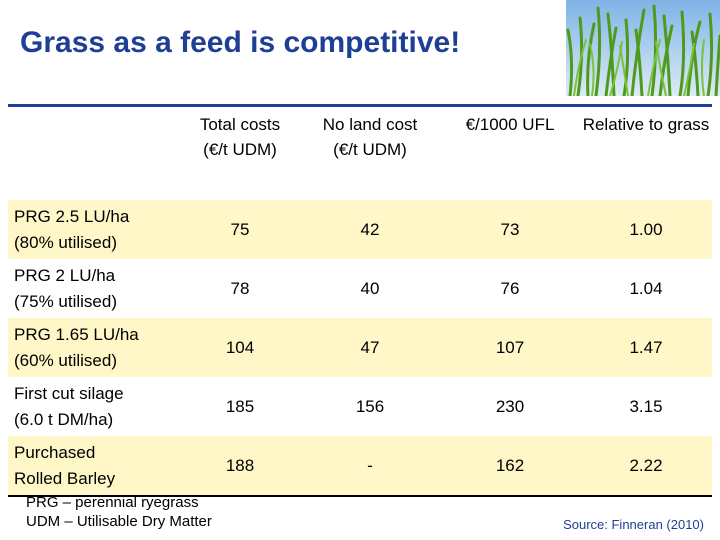  What do you see at coordinates (65, 275) in the screenshot?
I see `row-label-line1: PRG 2 LU/ha` at bounding box center [65, 275].